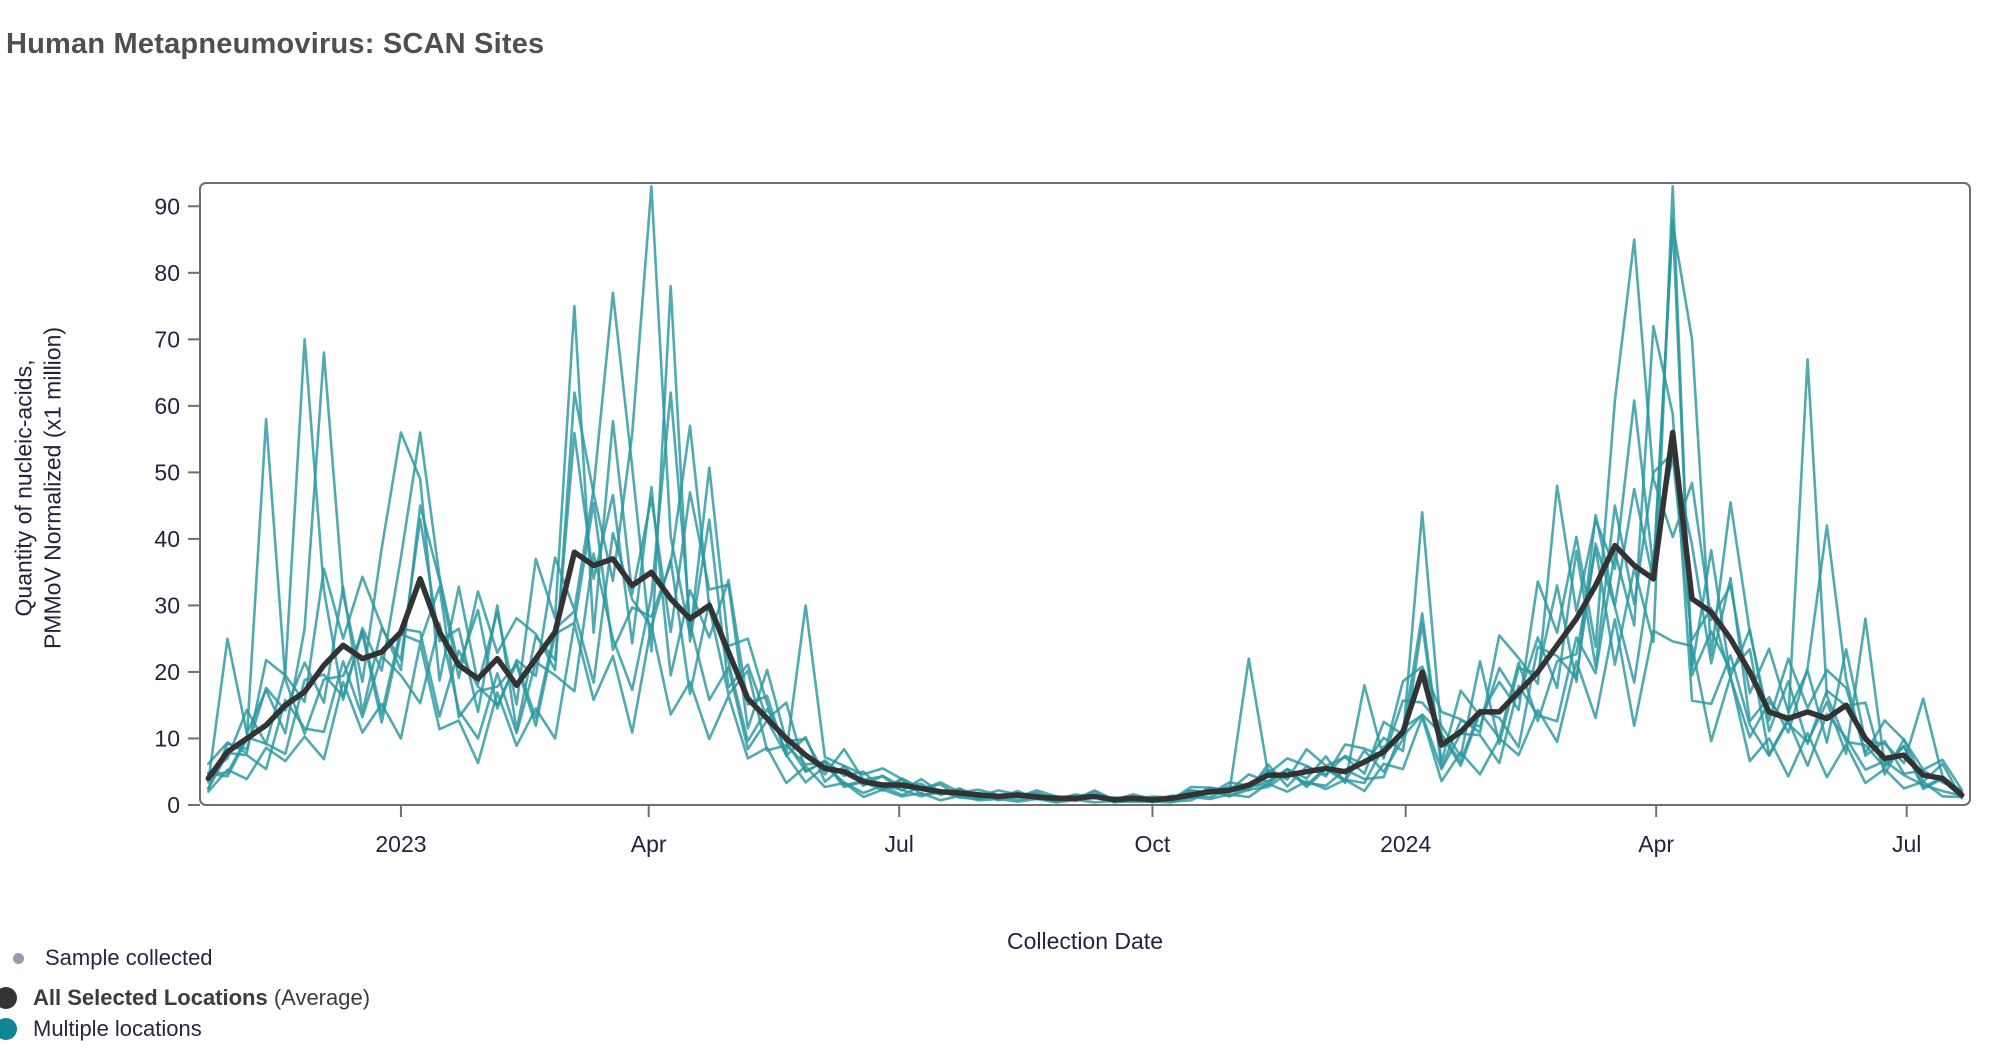 The image size is (2010, 1058). I want to click on average-dot-icon, so click(8, 998).